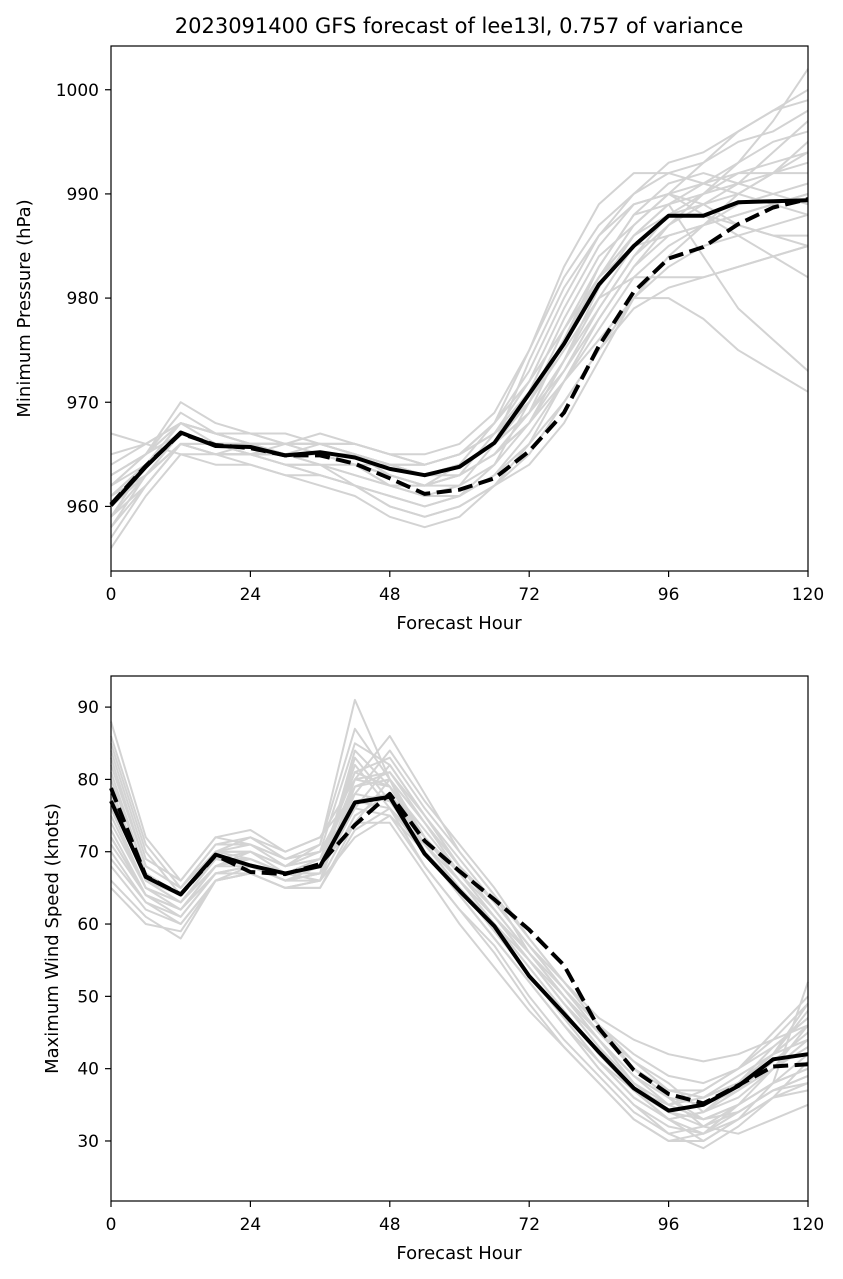 The width and height of the screenshot is (843, 1279). Describe the element at coordinates (251, 595) in the screenshot. I see `pressure-x-tick-label: 24` at that location.